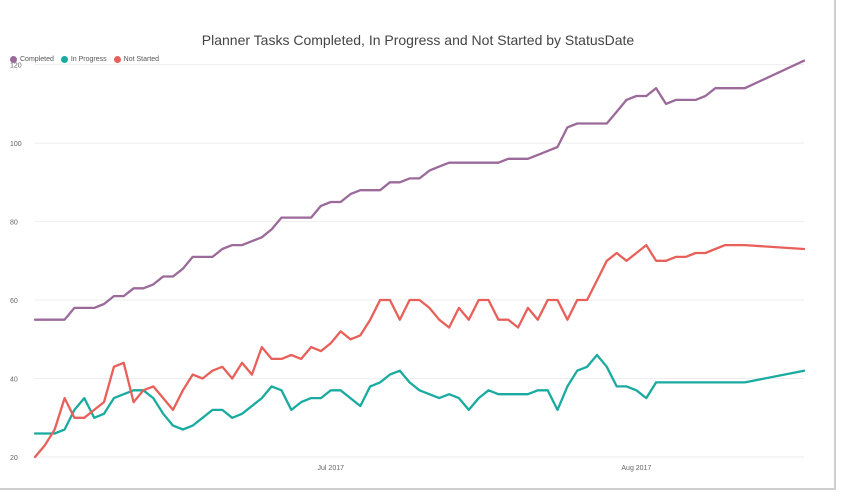 This screenshot has height=496, width=842. What do you see at coordinates (83, 59) in the screenshot?
I see `legend-item-in-progress: In Progress` at bounding box center [83, 59].